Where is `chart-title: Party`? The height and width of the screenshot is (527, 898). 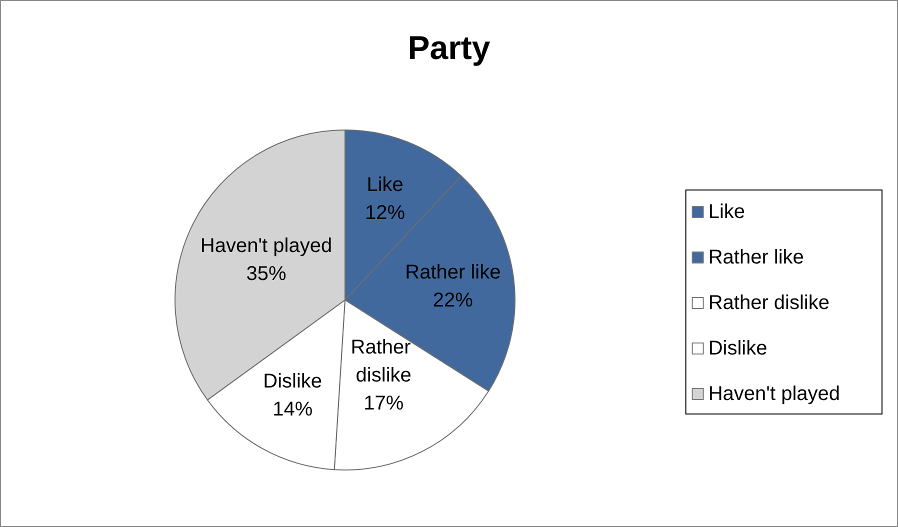 chart-title: Party is located at coordinates (449, 47).